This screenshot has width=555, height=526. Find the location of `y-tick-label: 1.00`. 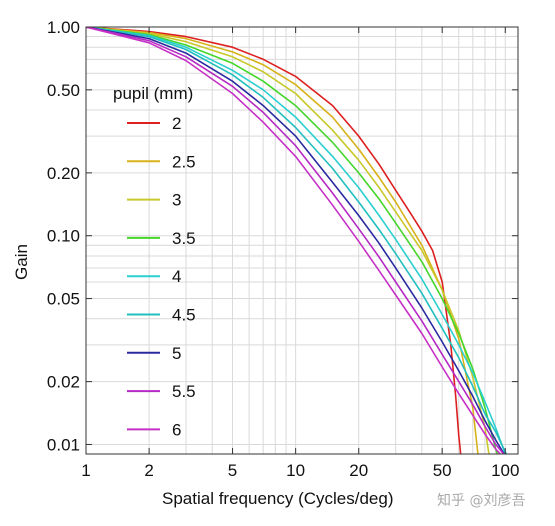

y-tick-label: 1.00 is located at coordinates (63, 27).